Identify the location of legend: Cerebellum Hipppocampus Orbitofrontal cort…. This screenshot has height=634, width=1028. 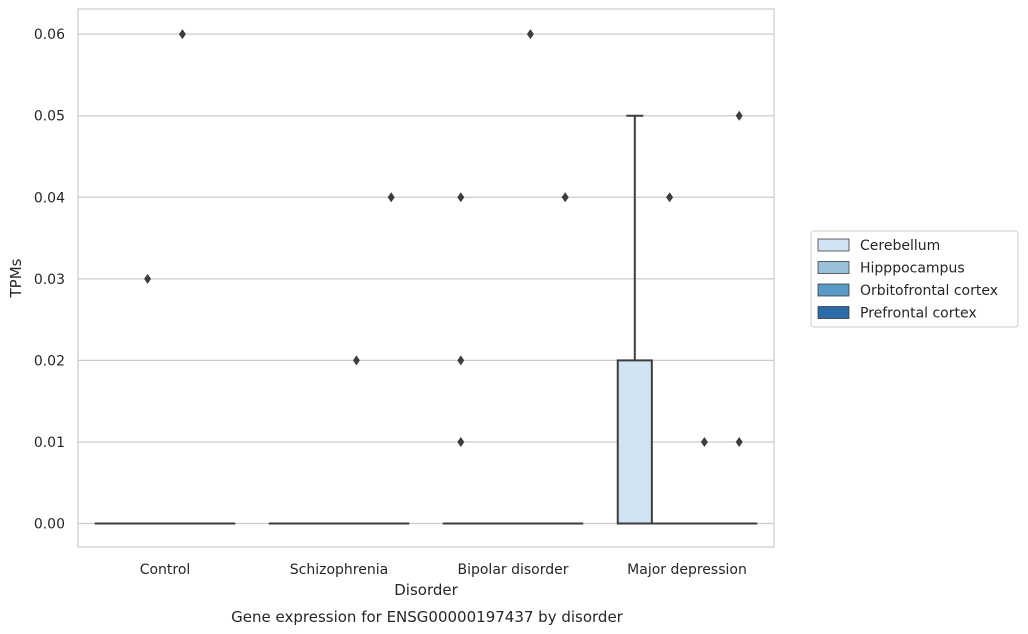
(914, 279).